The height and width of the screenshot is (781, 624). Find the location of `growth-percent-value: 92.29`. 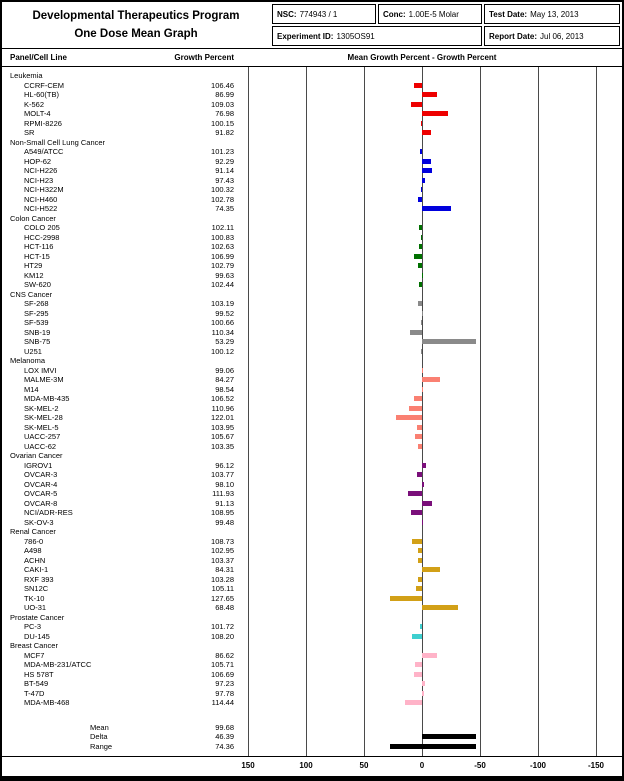

growth-percent-value: 92.29 is located at coordinates (224, 161).